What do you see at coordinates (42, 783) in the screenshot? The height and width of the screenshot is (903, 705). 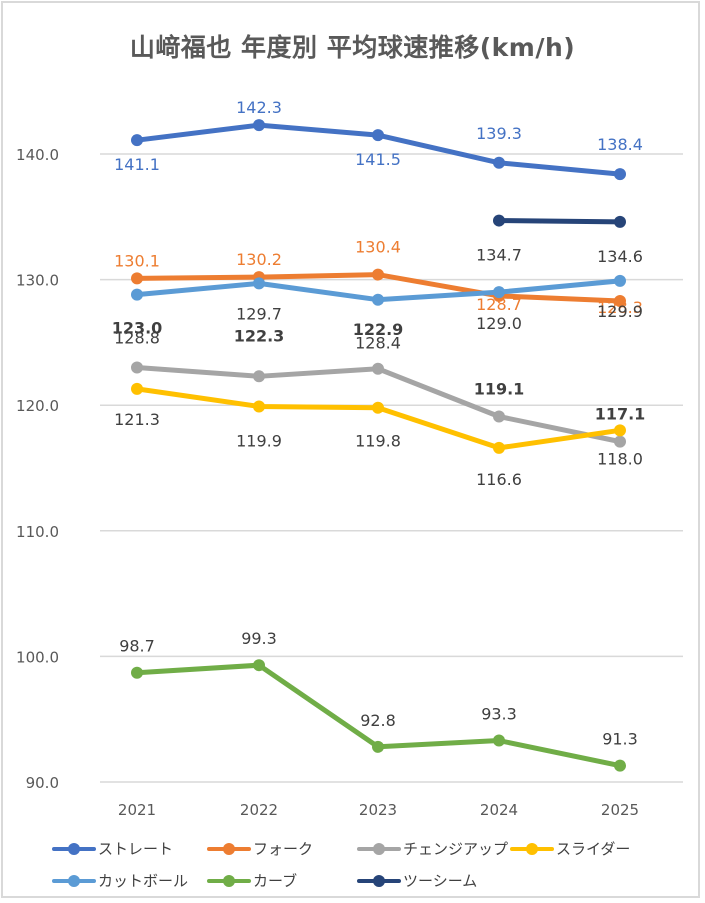 I see `y-tick-label: 90.0` at bounding box center [42, 783].